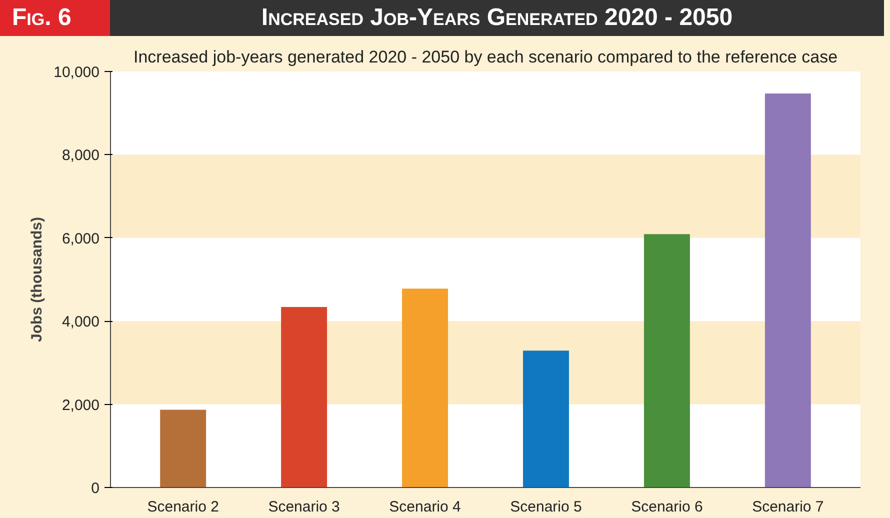 This screenshot has height=518, width=890. I want to click on y-tick-label: 10,000, so click(77, 72).